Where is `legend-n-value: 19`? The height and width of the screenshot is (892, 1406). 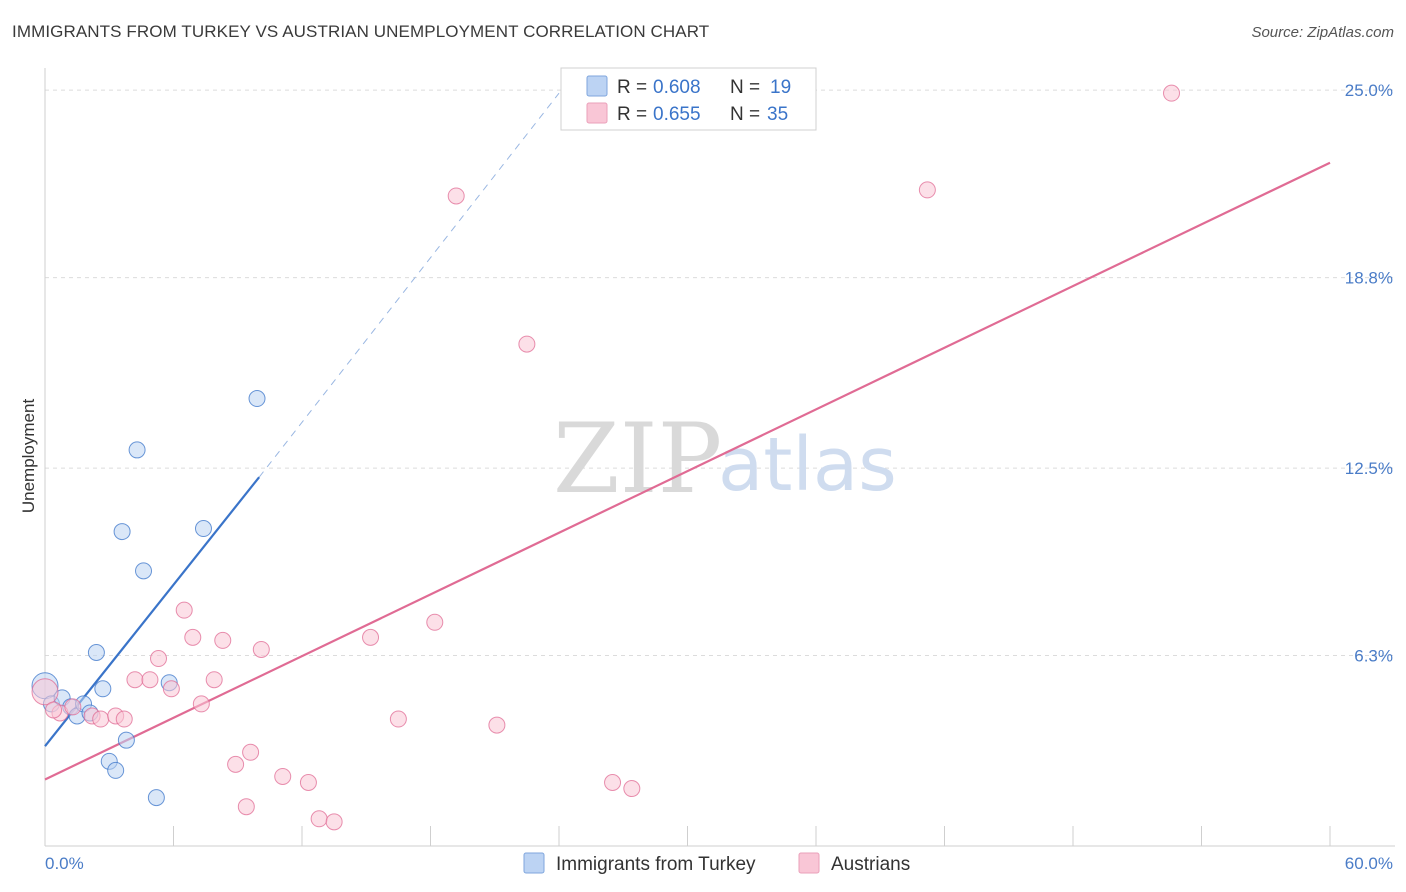
legend-n-value: 19 is located at coordinates (780, 87).